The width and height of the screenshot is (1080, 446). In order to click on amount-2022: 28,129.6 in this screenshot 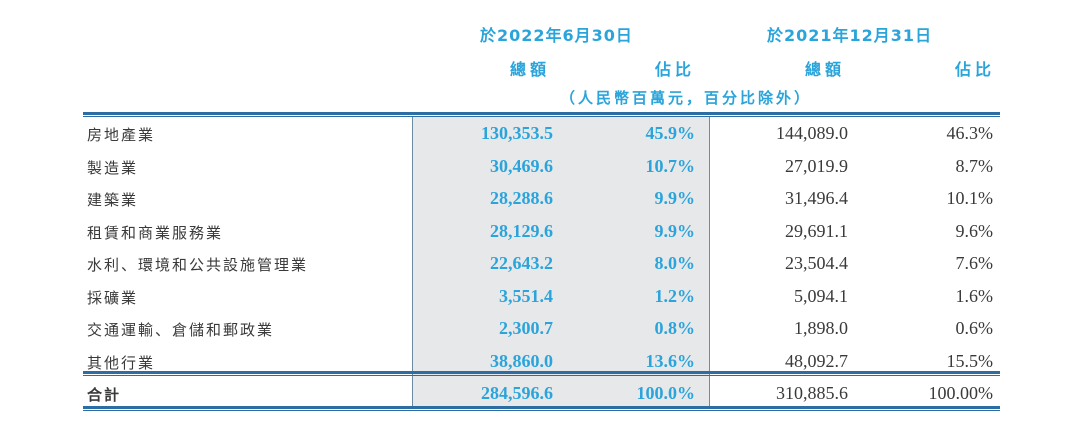, I will do `click(521, 230)`.